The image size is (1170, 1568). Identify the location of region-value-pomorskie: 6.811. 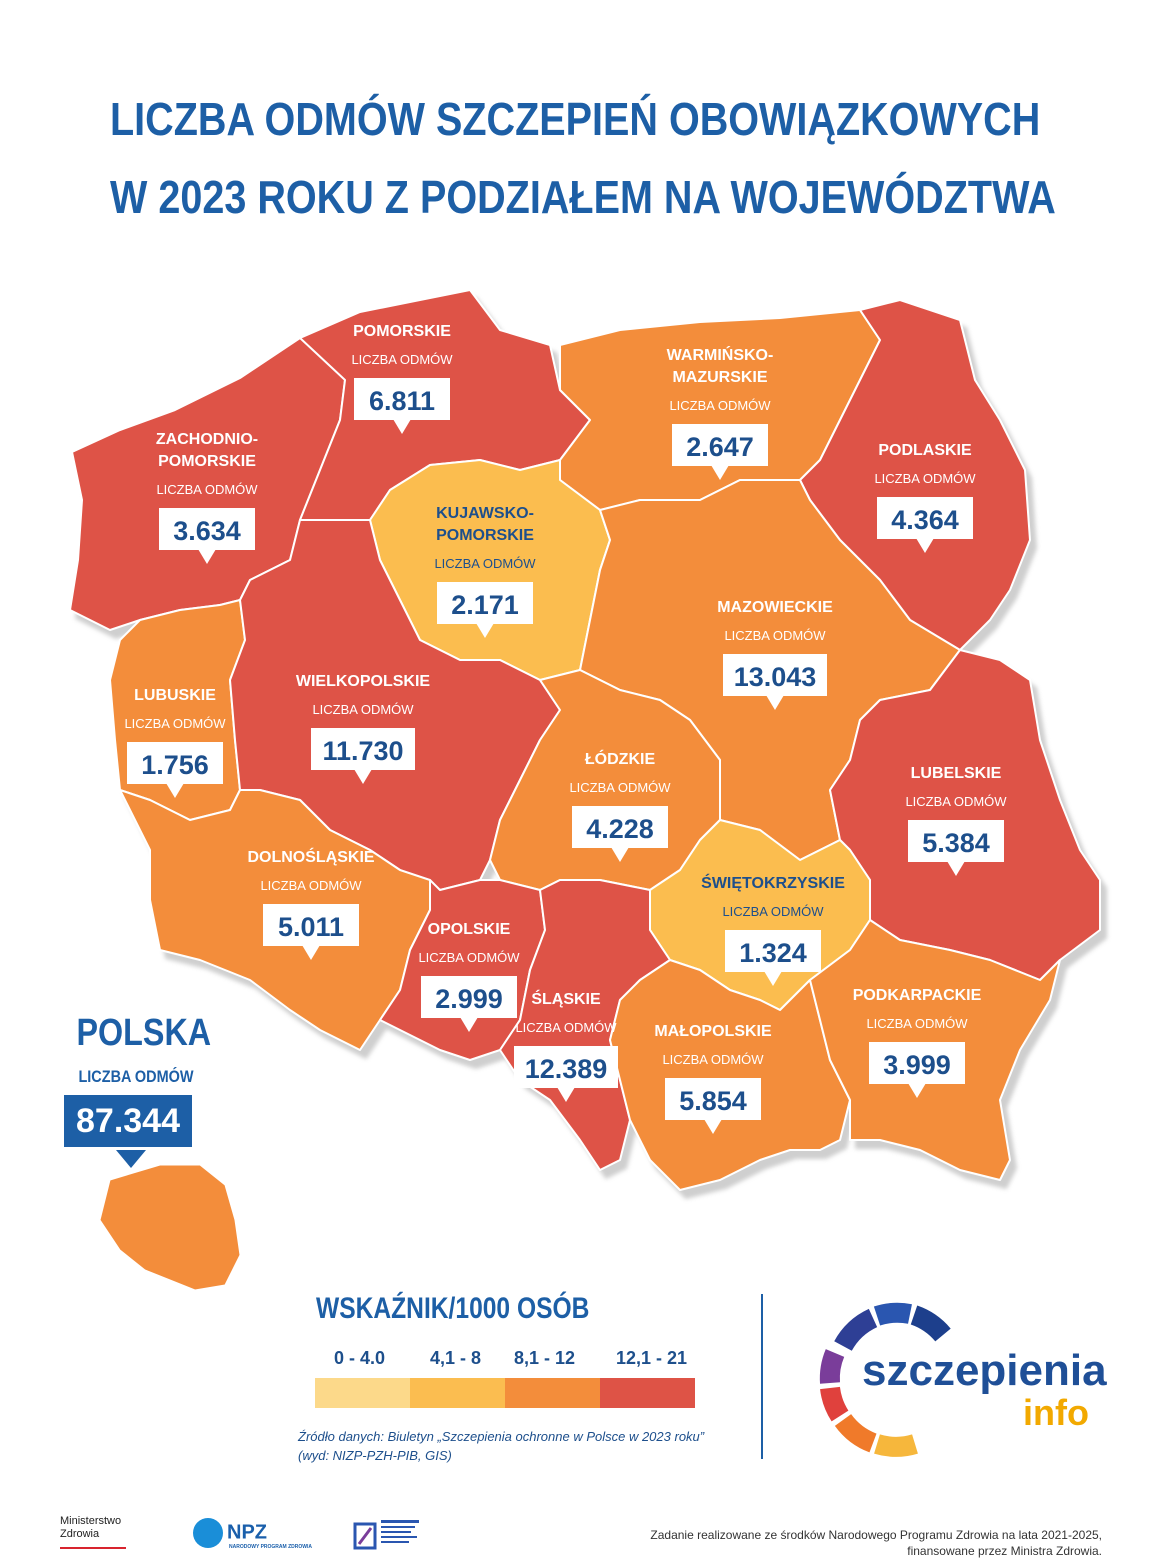
(402, 401).